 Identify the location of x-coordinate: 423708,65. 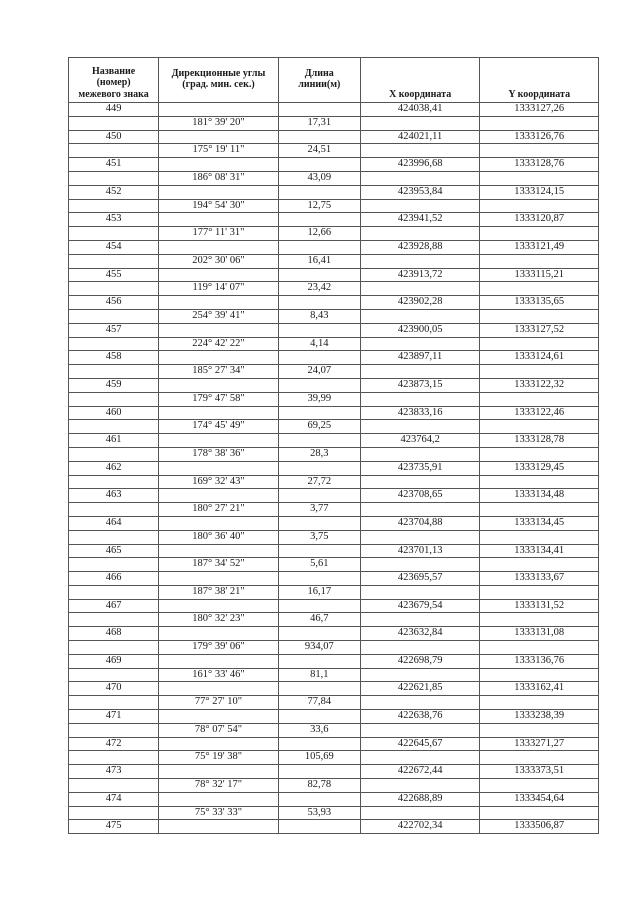
(420, 496).